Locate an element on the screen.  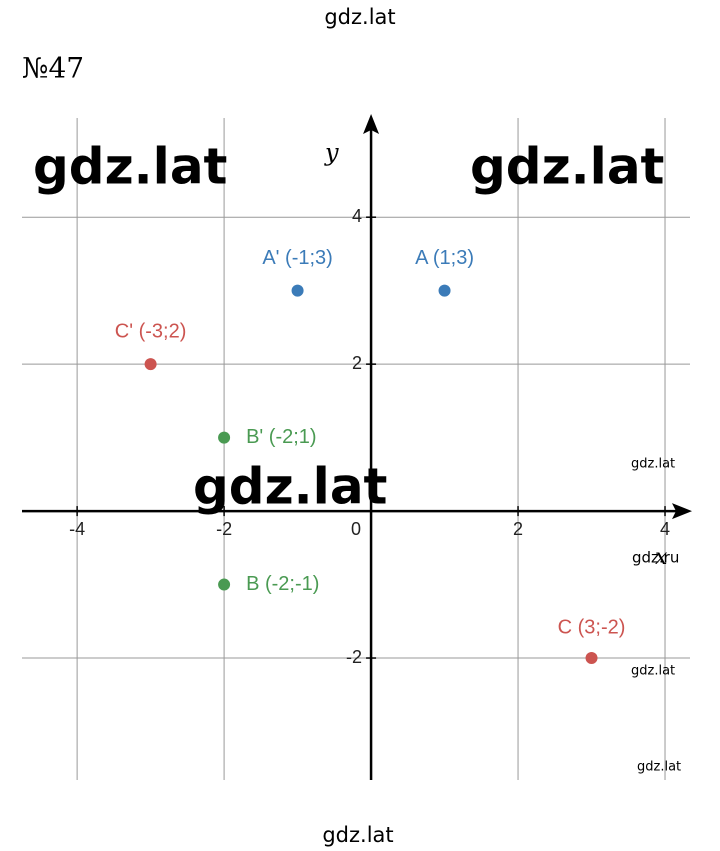
y-axis-arrow is located at coordinates (371, 124).